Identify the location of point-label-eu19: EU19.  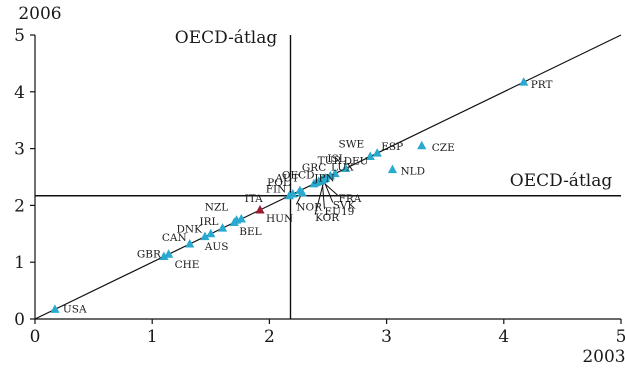
(339, 212).